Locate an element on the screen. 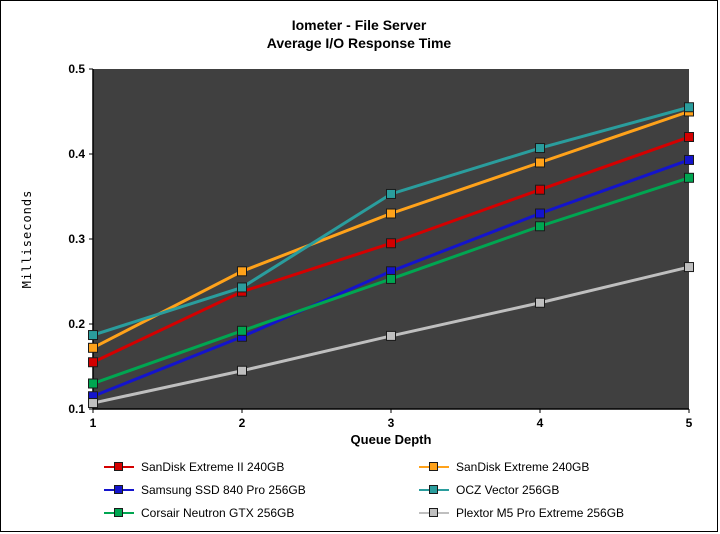  legend-label: Samsung SSD 840 Pro 256GB is located at coordinates (223, 490).